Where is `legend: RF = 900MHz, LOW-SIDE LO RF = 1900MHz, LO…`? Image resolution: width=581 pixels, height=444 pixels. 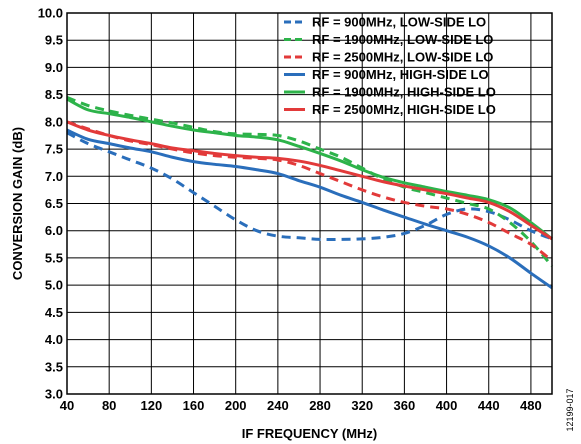 legend: RF = 900MHz, LOW-SIDE LO RF = 1900MHz, LO… is located at coordinates (390, 66).